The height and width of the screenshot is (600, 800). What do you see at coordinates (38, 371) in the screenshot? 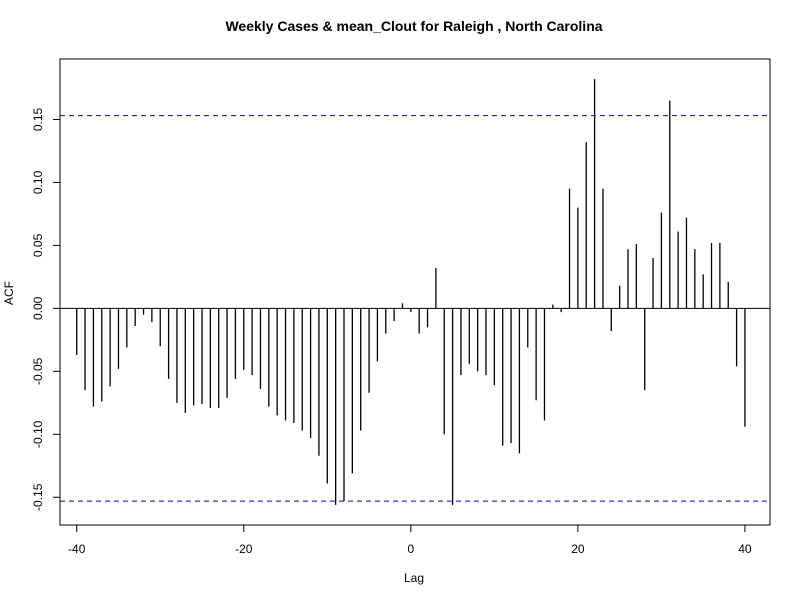
I see `y-tick-label: -0.05` at bounding box center [38, 371].